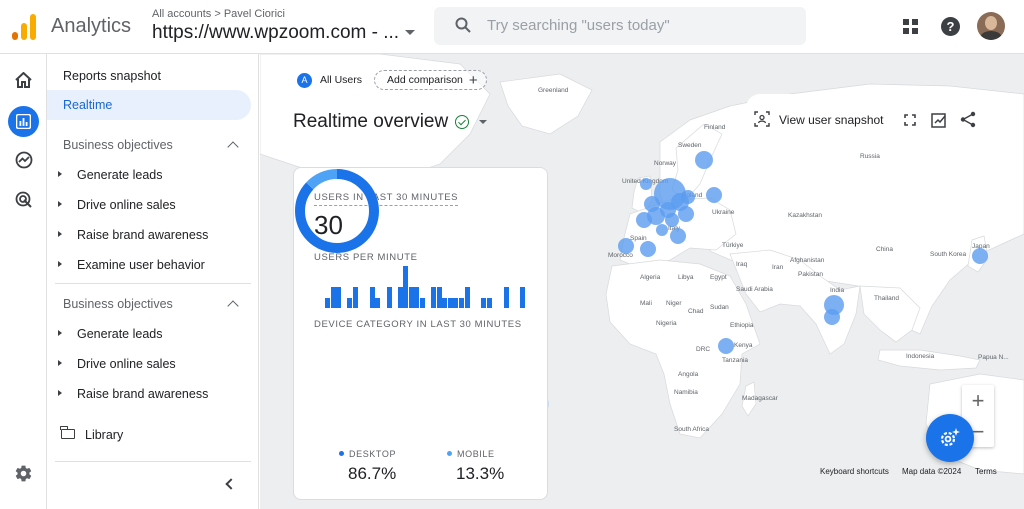 This screenshot has width=1024, height=509. I want to click on nav-realtime-label: Realtime, so click(88, 105).